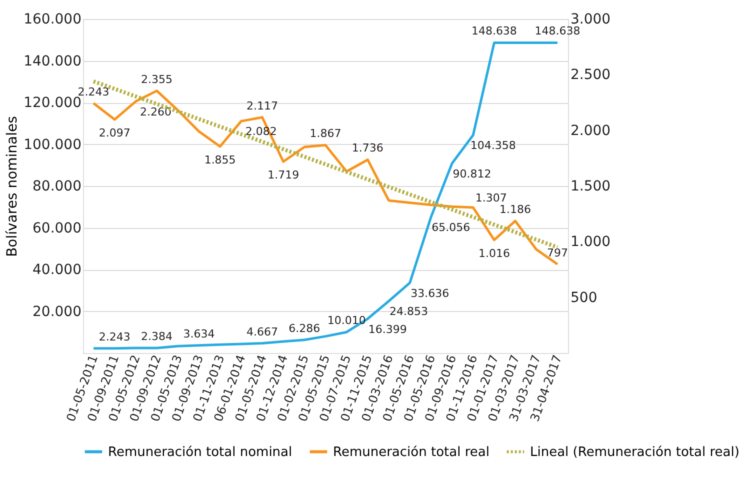 This screenshot has height=495, width=750. I want to click on data-label: 104.358, so click(493, 145).